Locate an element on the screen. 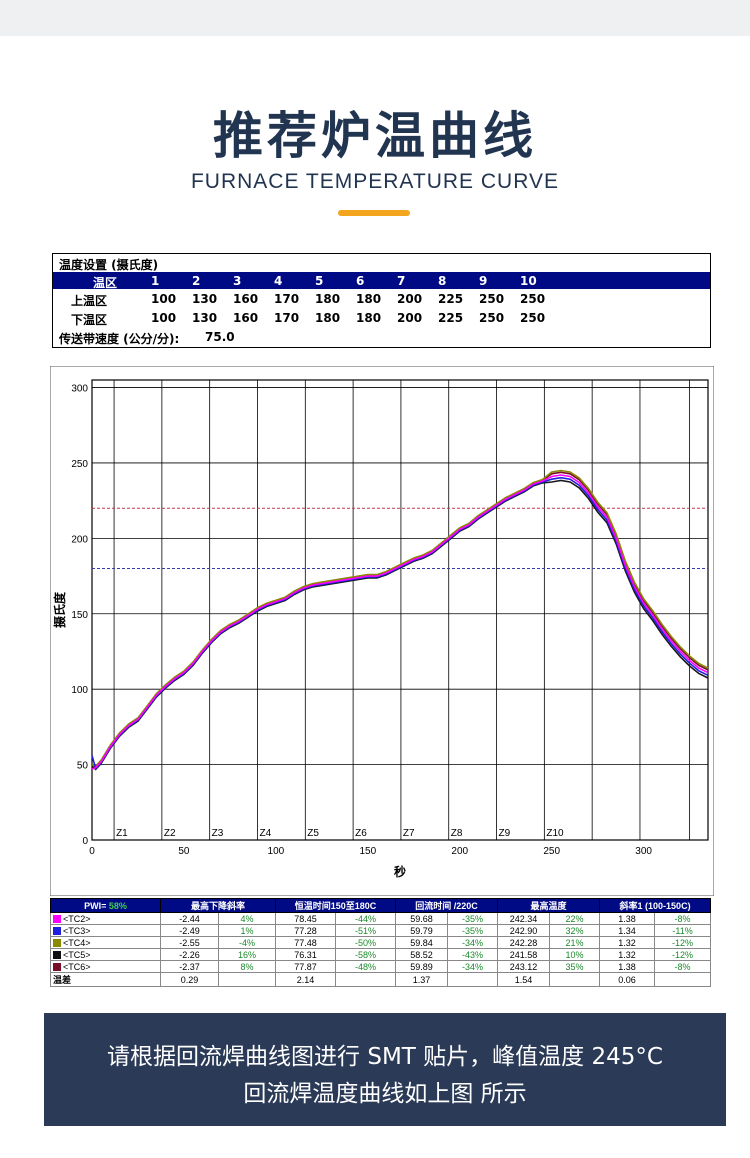 This screenshot has height=1158, width=750. zone-number: 10 is located at coordinates (528, 281).